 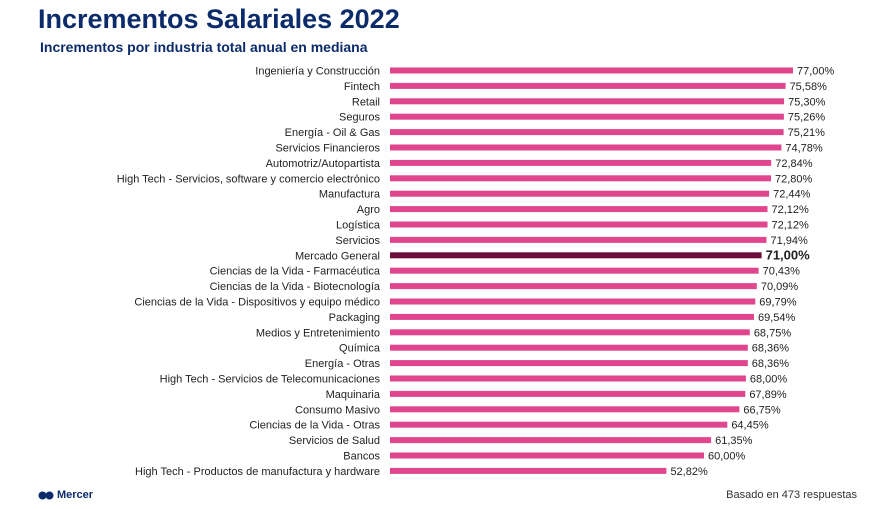 What do you see at coordinates (591, 70) in the screenshot?
I see `bar-ingenieria-y-construccion` at bounding box center [591, 70].